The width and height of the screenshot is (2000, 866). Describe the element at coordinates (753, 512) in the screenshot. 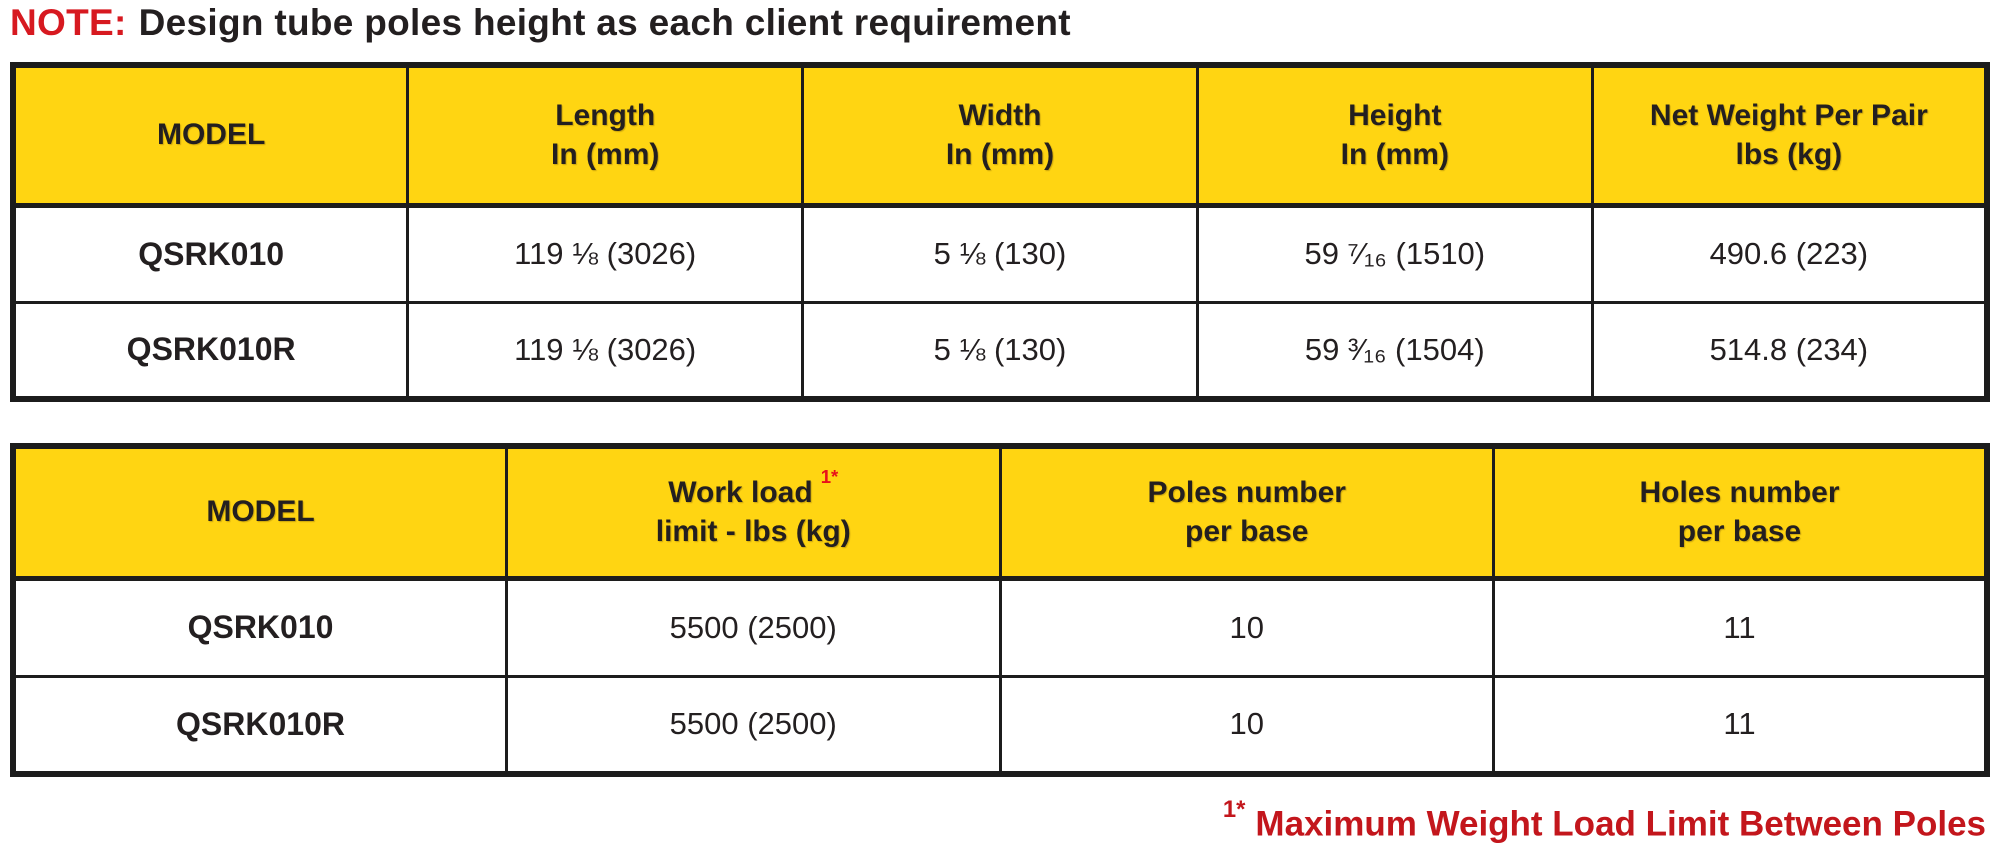

I see `column-header-work-load: Work load 1* limit - lbs (kg)` at that location.